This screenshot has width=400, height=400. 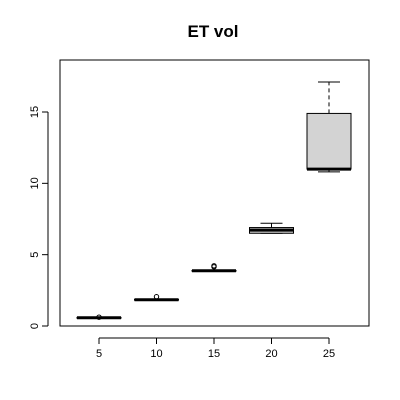 What do you see at coordinates (35, 255) in the screenshot?
I see `y-tick-label: 5` at bounding box center [35, 255].